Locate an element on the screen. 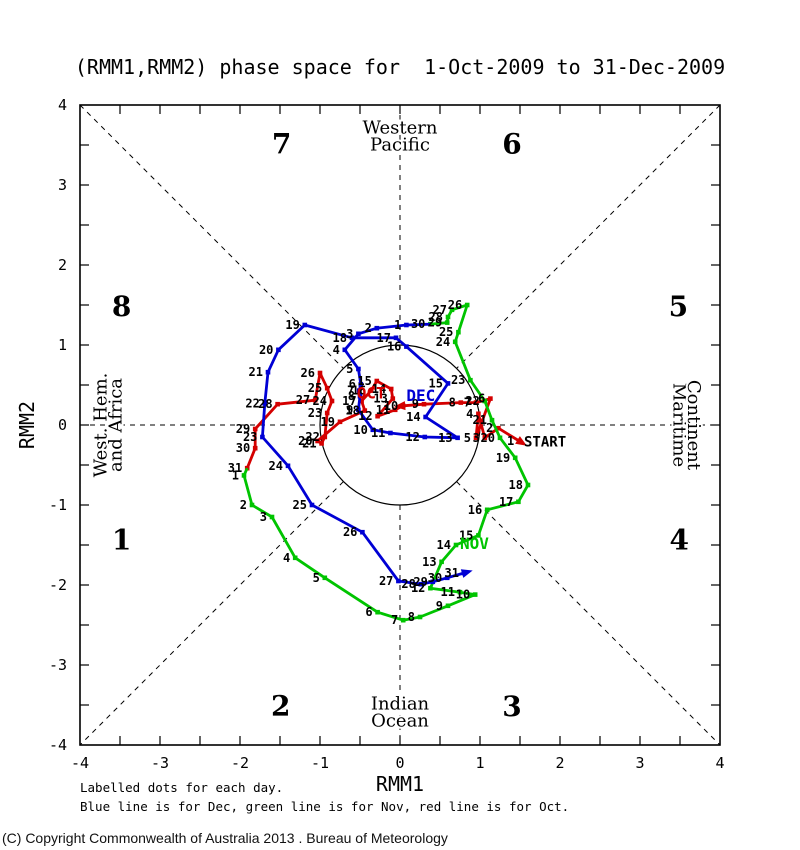 The height and width of the screenshot is (850, 800). day-label-dec-23: 23 is located at coordinates (250, 437).